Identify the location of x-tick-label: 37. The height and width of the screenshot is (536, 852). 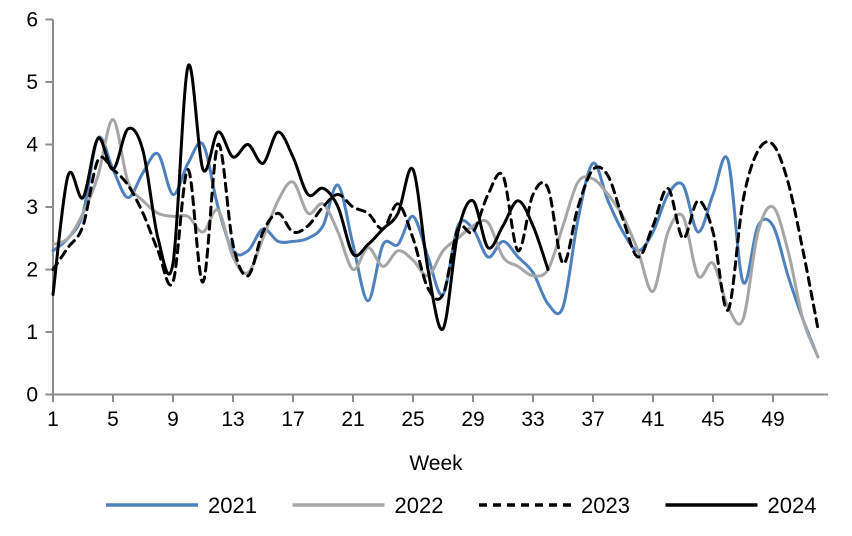
(592, 419).